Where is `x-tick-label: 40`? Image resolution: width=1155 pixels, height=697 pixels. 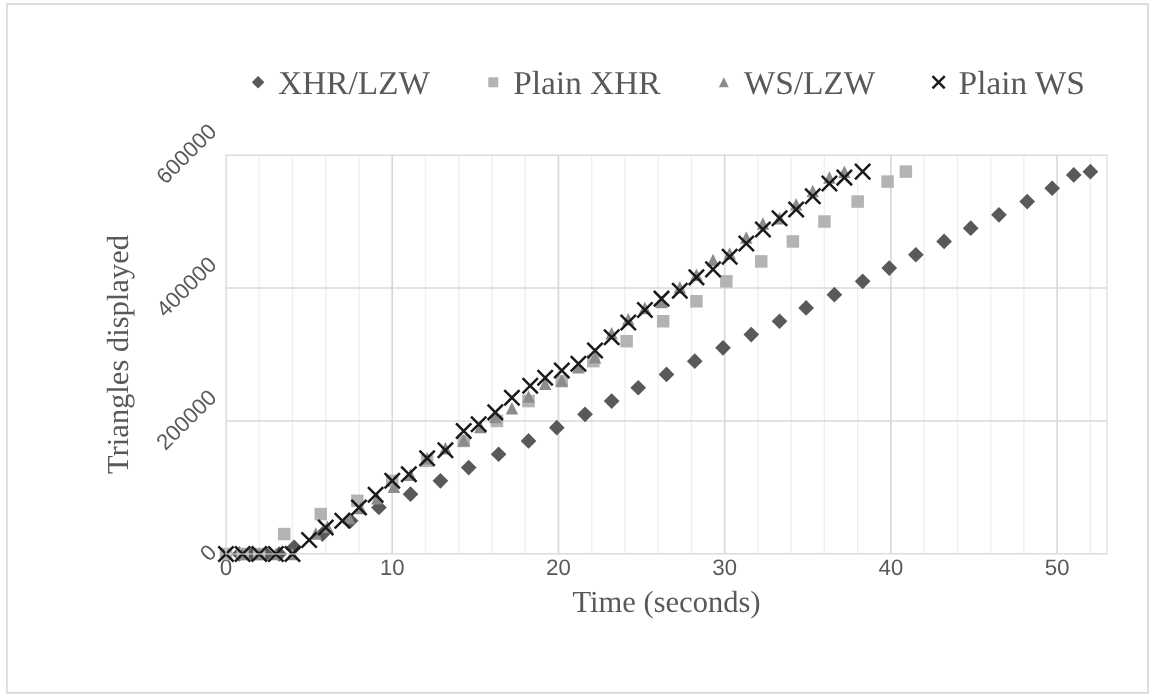 x-tick-label: 40 is located at coordinates (891, 567).